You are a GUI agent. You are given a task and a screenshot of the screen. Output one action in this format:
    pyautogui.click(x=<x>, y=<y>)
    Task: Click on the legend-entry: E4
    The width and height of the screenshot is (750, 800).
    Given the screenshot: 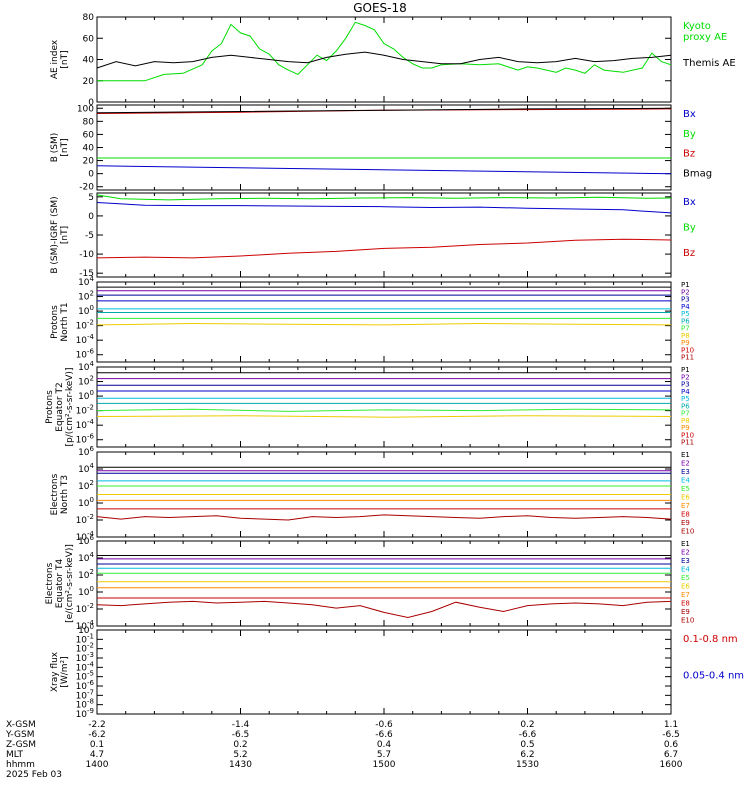 What is the action you would take?
    pyautogui.click(x=685, y=570)
    